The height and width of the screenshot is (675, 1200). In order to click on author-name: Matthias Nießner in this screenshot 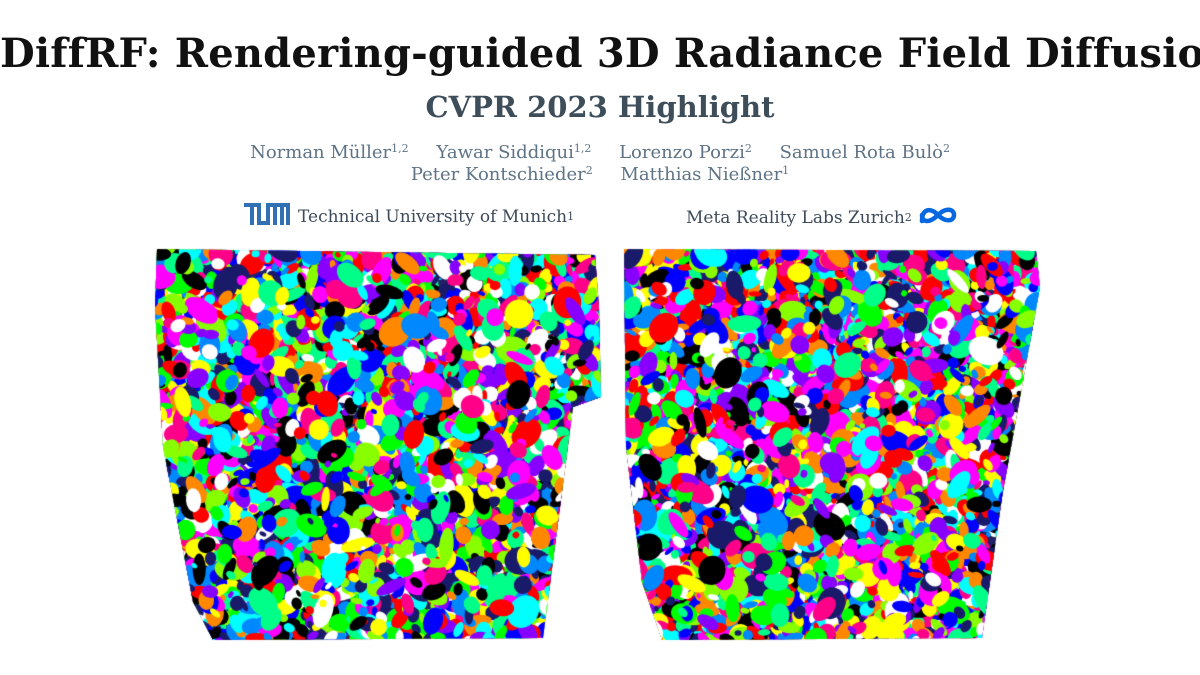, I will do `click(701, 174)`.